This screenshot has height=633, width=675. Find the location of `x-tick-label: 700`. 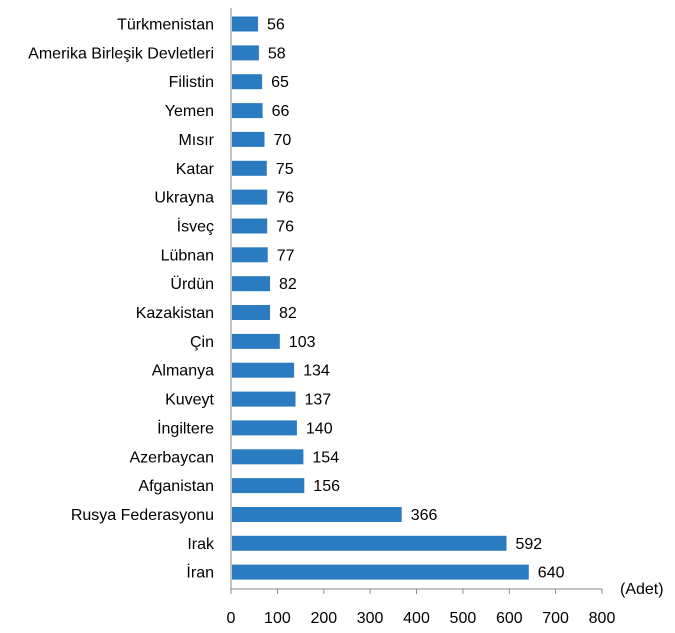

x-tick-label: 700 is located at coordinates (555, 618).